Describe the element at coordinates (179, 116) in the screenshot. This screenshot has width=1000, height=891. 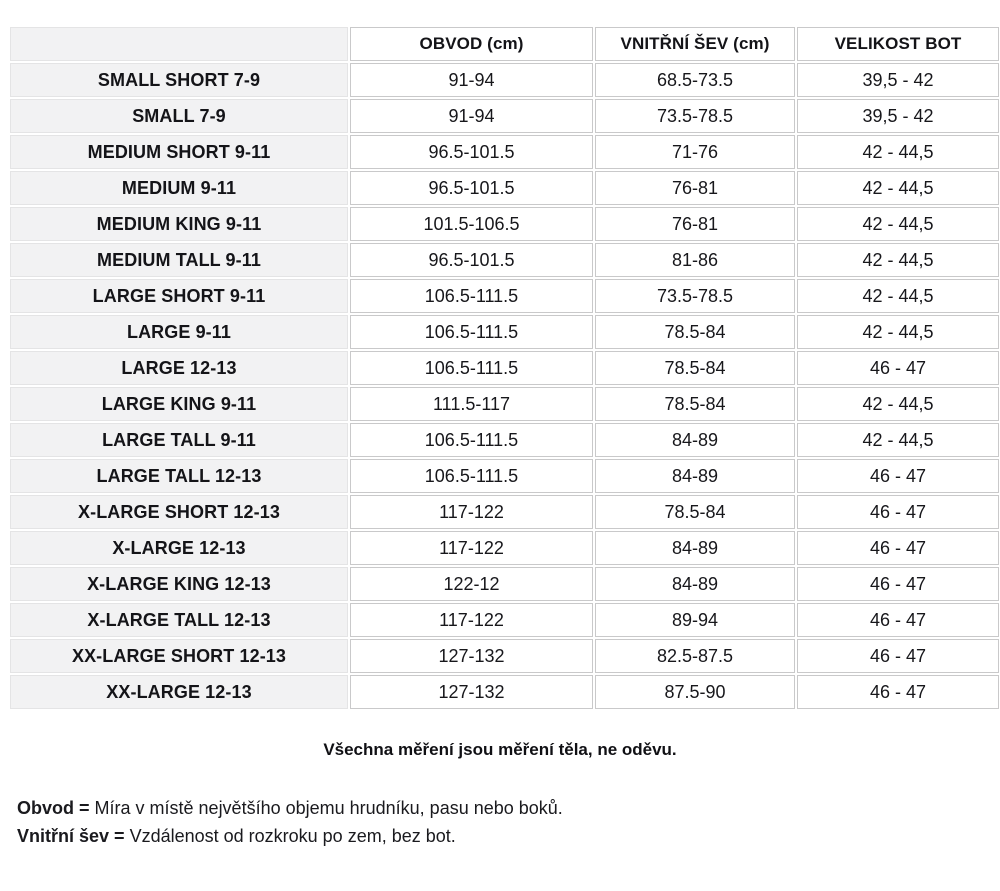
I see `row-label: SMALL 7-9` at that location.